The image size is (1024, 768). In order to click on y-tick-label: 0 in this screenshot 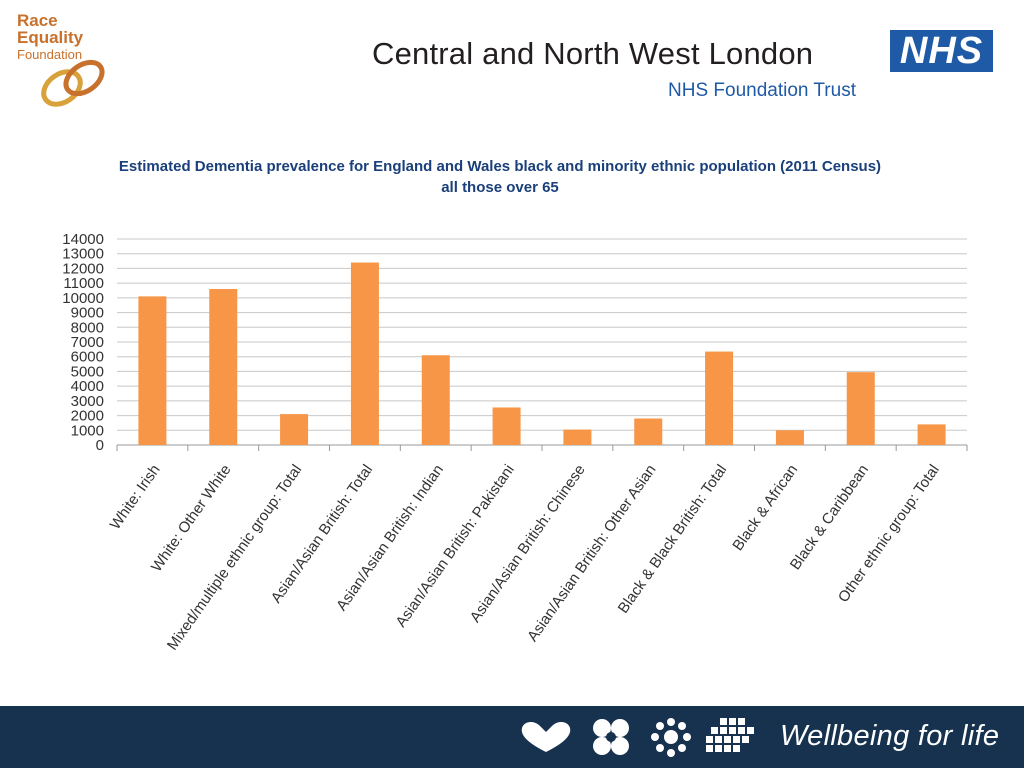, I will do `click(100, 445)`.